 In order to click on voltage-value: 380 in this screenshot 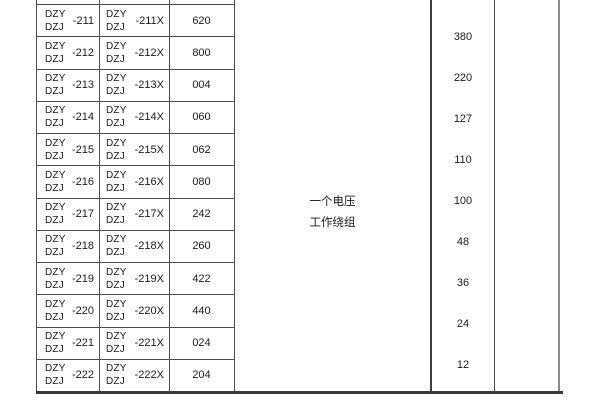, I will do `click(463, 37)`.